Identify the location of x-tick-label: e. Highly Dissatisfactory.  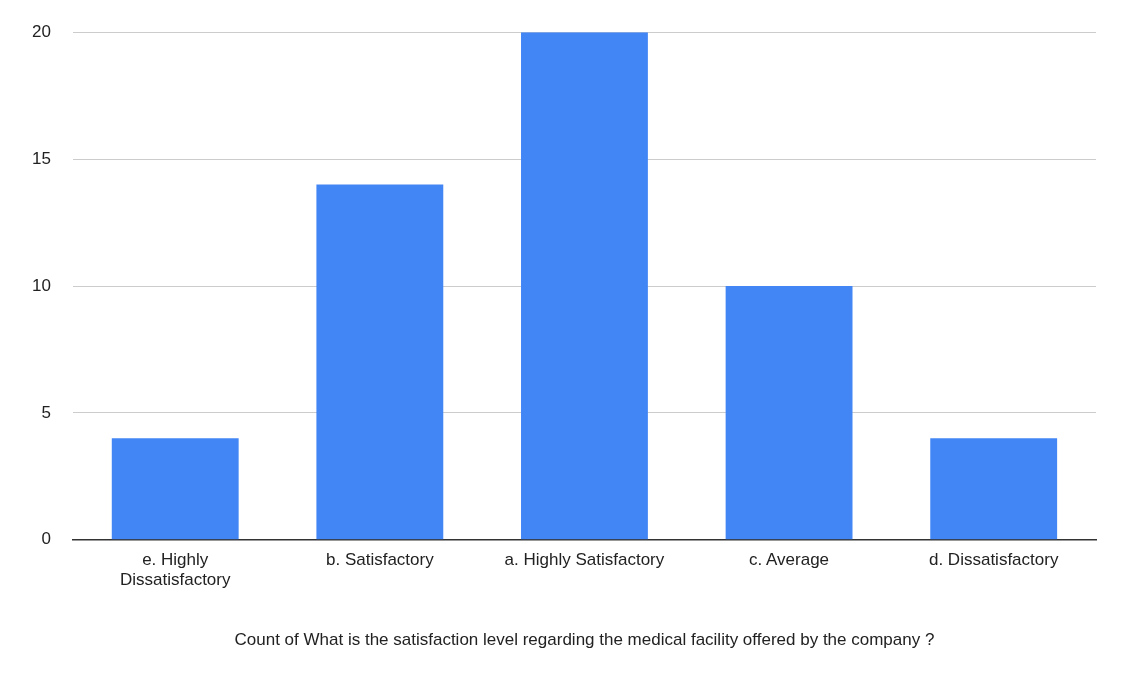
(175, 569).